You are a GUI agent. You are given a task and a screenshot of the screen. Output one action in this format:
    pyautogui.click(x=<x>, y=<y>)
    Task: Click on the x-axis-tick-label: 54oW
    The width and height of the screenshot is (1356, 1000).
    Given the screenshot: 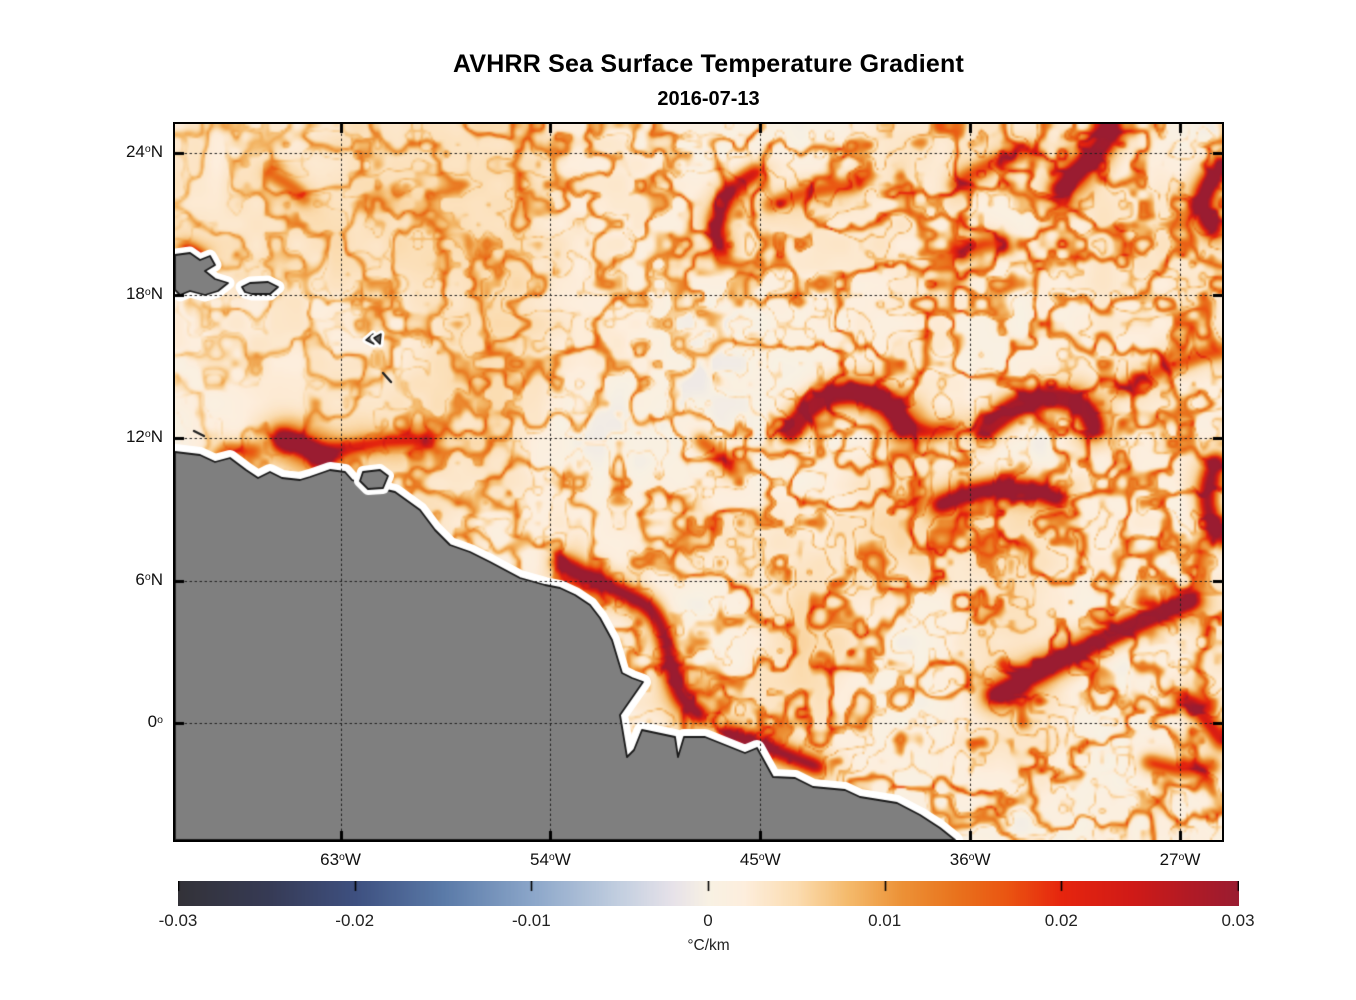 What is the action you would take?
    pyautogui.click(x=550, y=859)
    